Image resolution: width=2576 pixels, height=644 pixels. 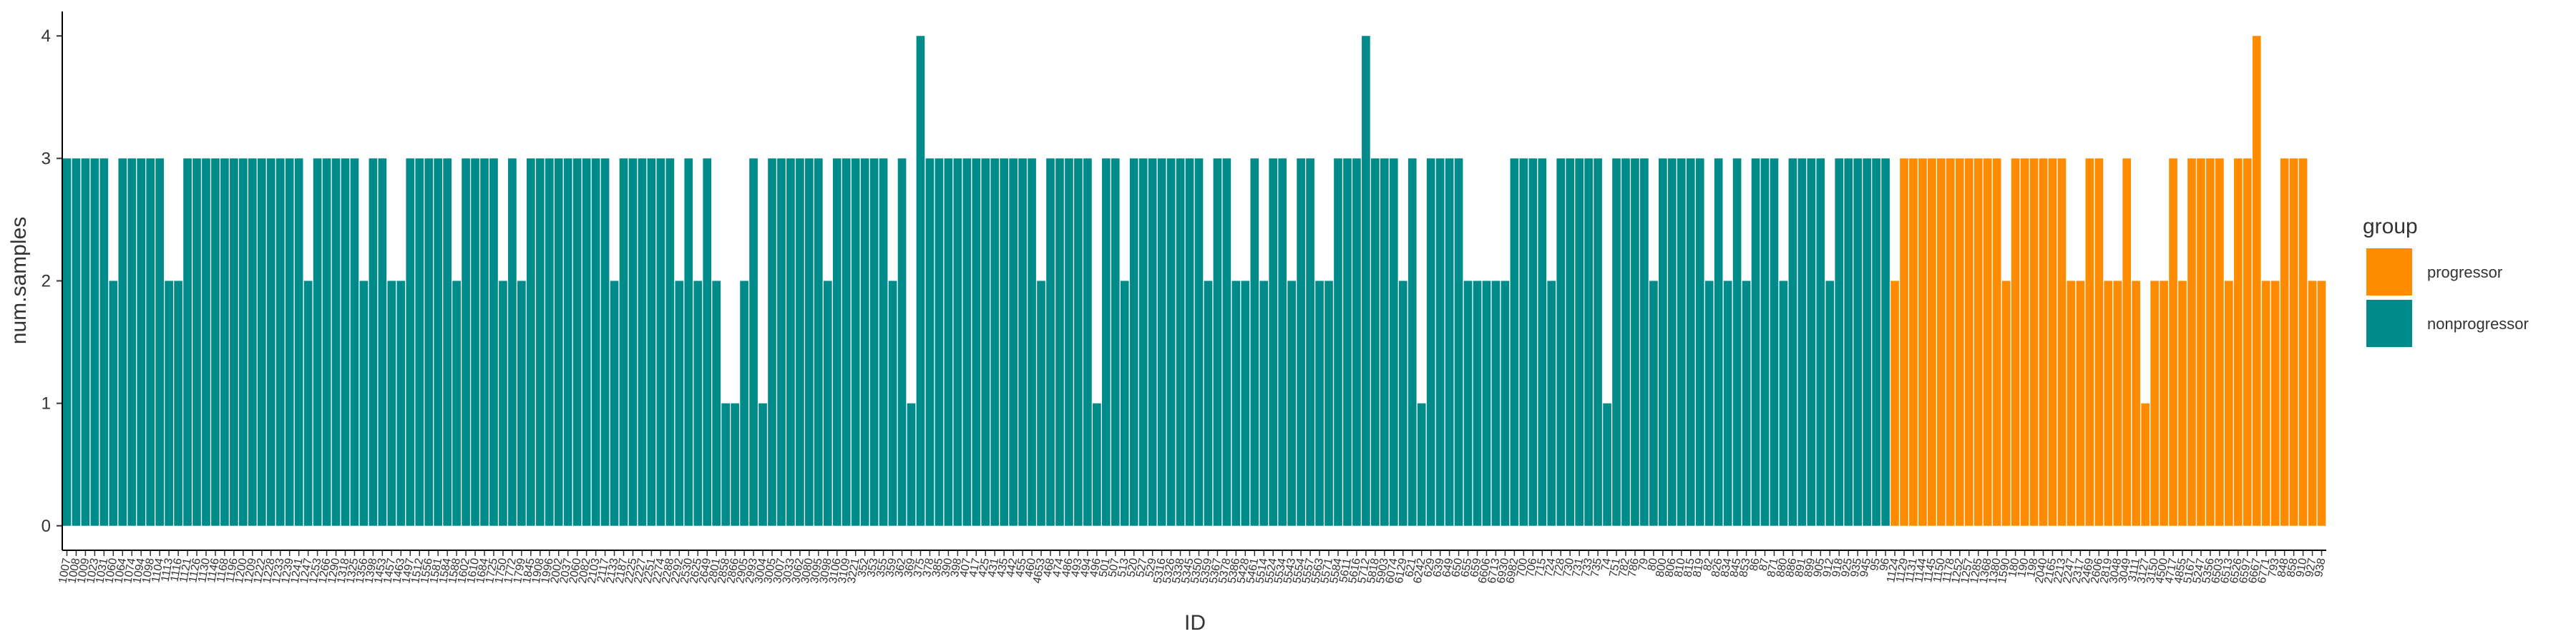 I want to click on x-tick-label: 398, so click(x=956, y=567).